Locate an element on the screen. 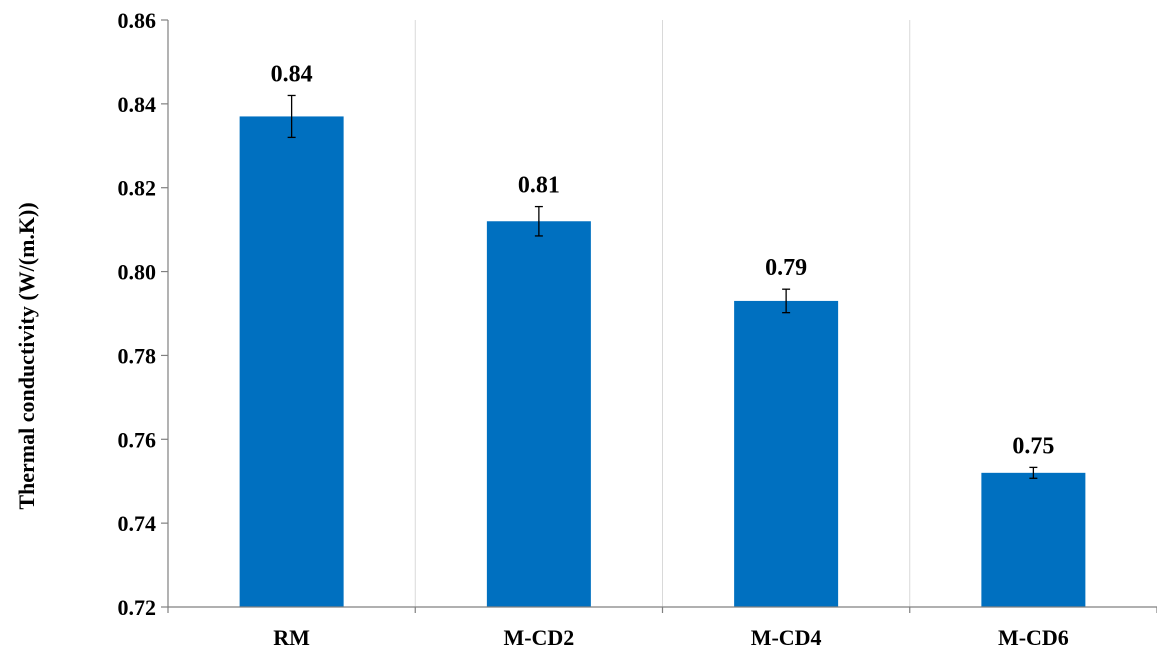 Image resolution: width=1157 pixels, height=654 pixels. y-tick-label: 0.84 is located at coordinates (137, 104).